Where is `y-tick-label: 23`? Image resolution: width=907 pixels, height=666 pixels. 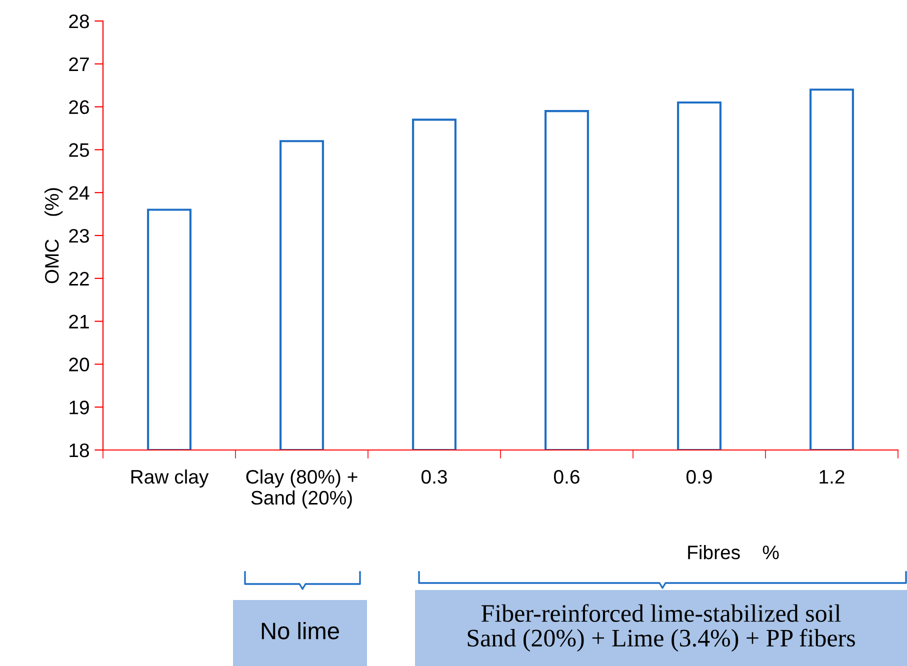 y-tick-label: 23 is located at coordinates (79, 235).